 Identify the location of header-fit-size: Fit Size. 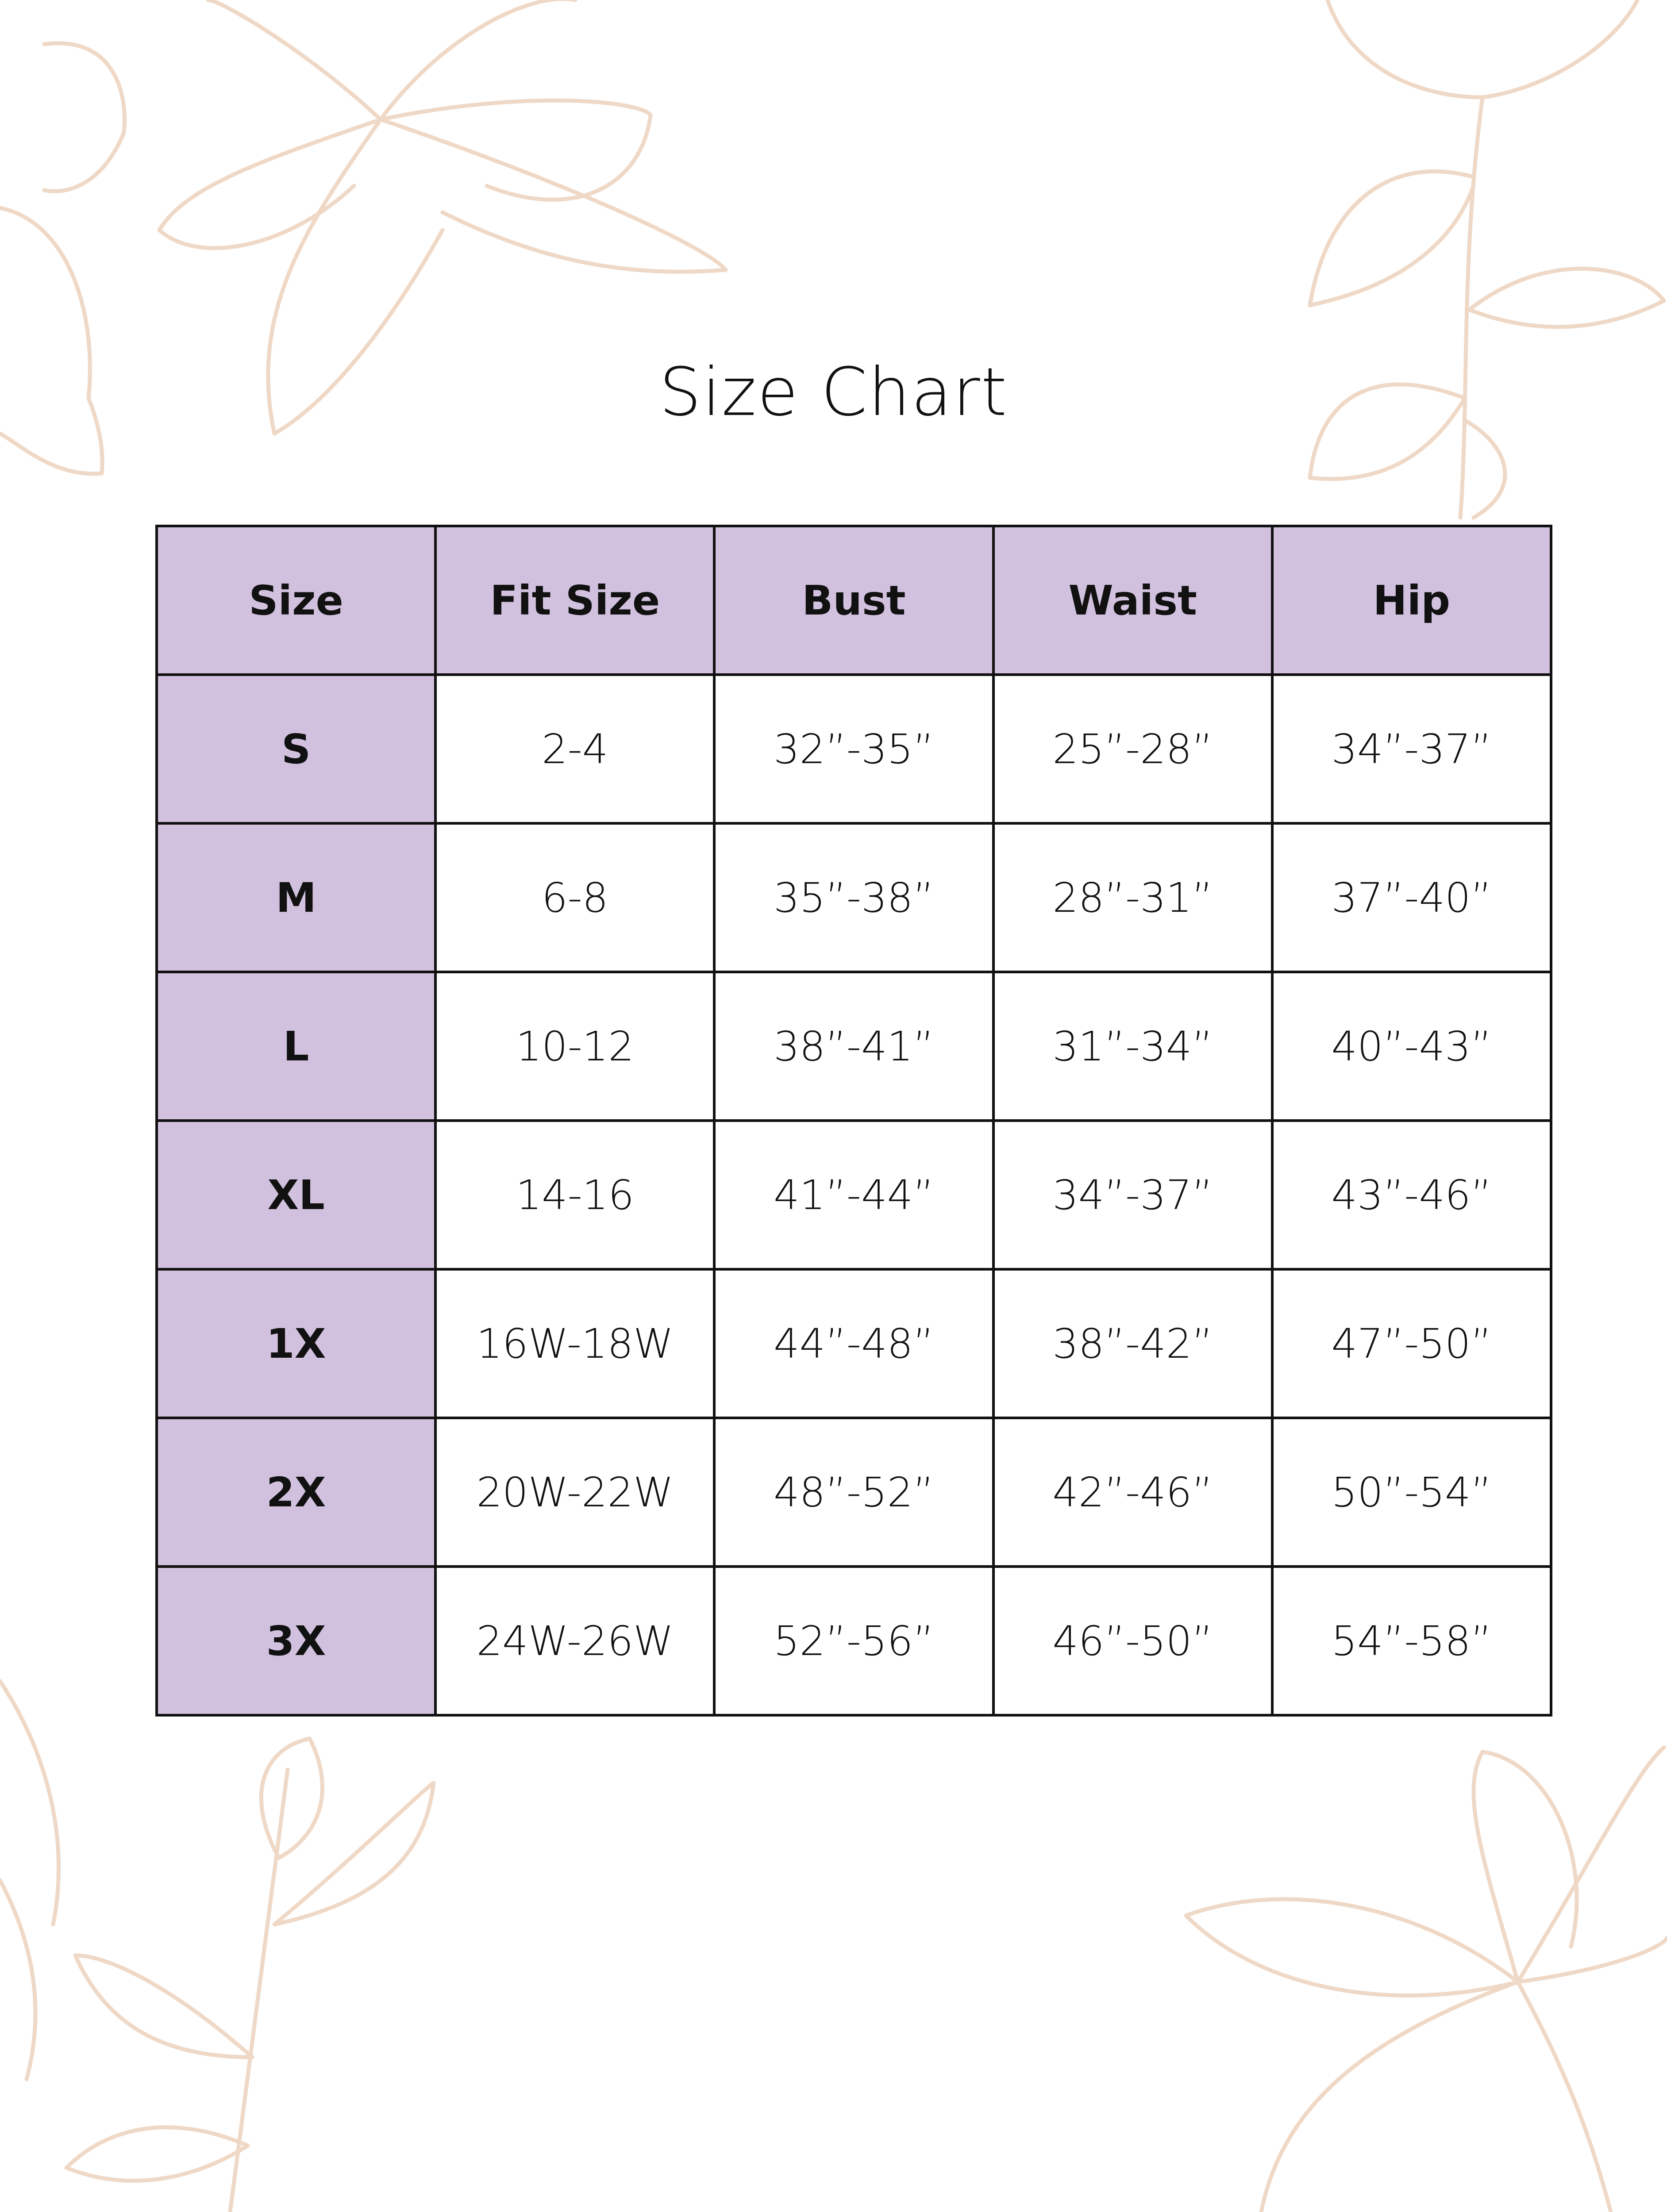
(575, 600).